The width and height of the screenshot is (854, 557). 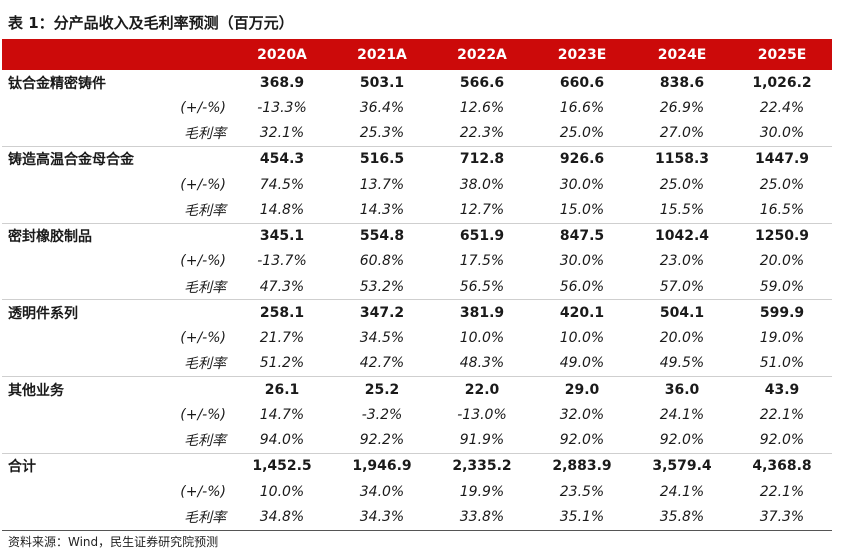 I want to click on revenue-cell: 29.0, so click(x=582, y=389).